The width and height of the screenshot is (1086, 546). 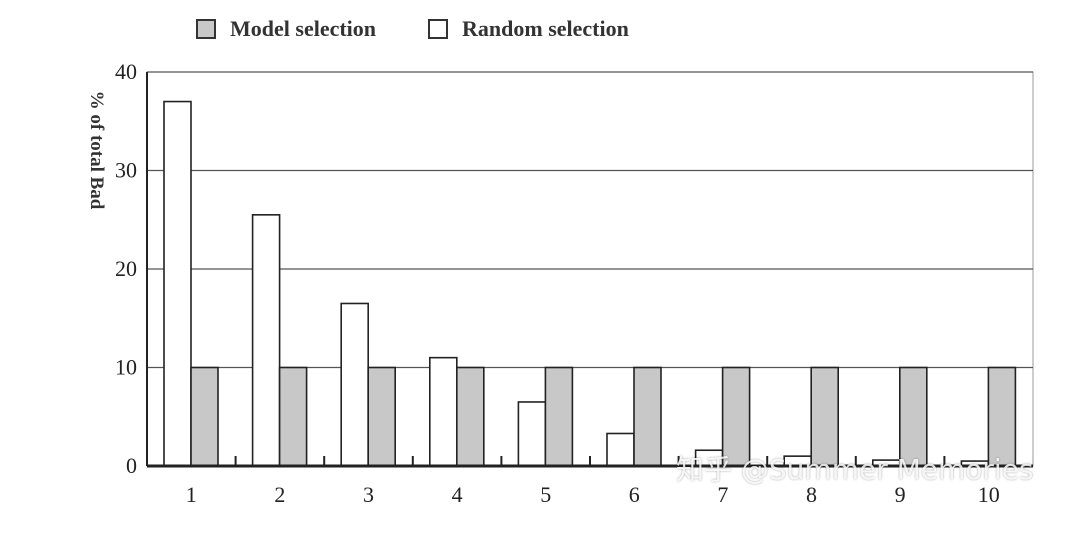 What do you see at coordinates (722, 494) in the screenshot?
I see `x-tick-label-7: 7` at bounding box center [722, 494].